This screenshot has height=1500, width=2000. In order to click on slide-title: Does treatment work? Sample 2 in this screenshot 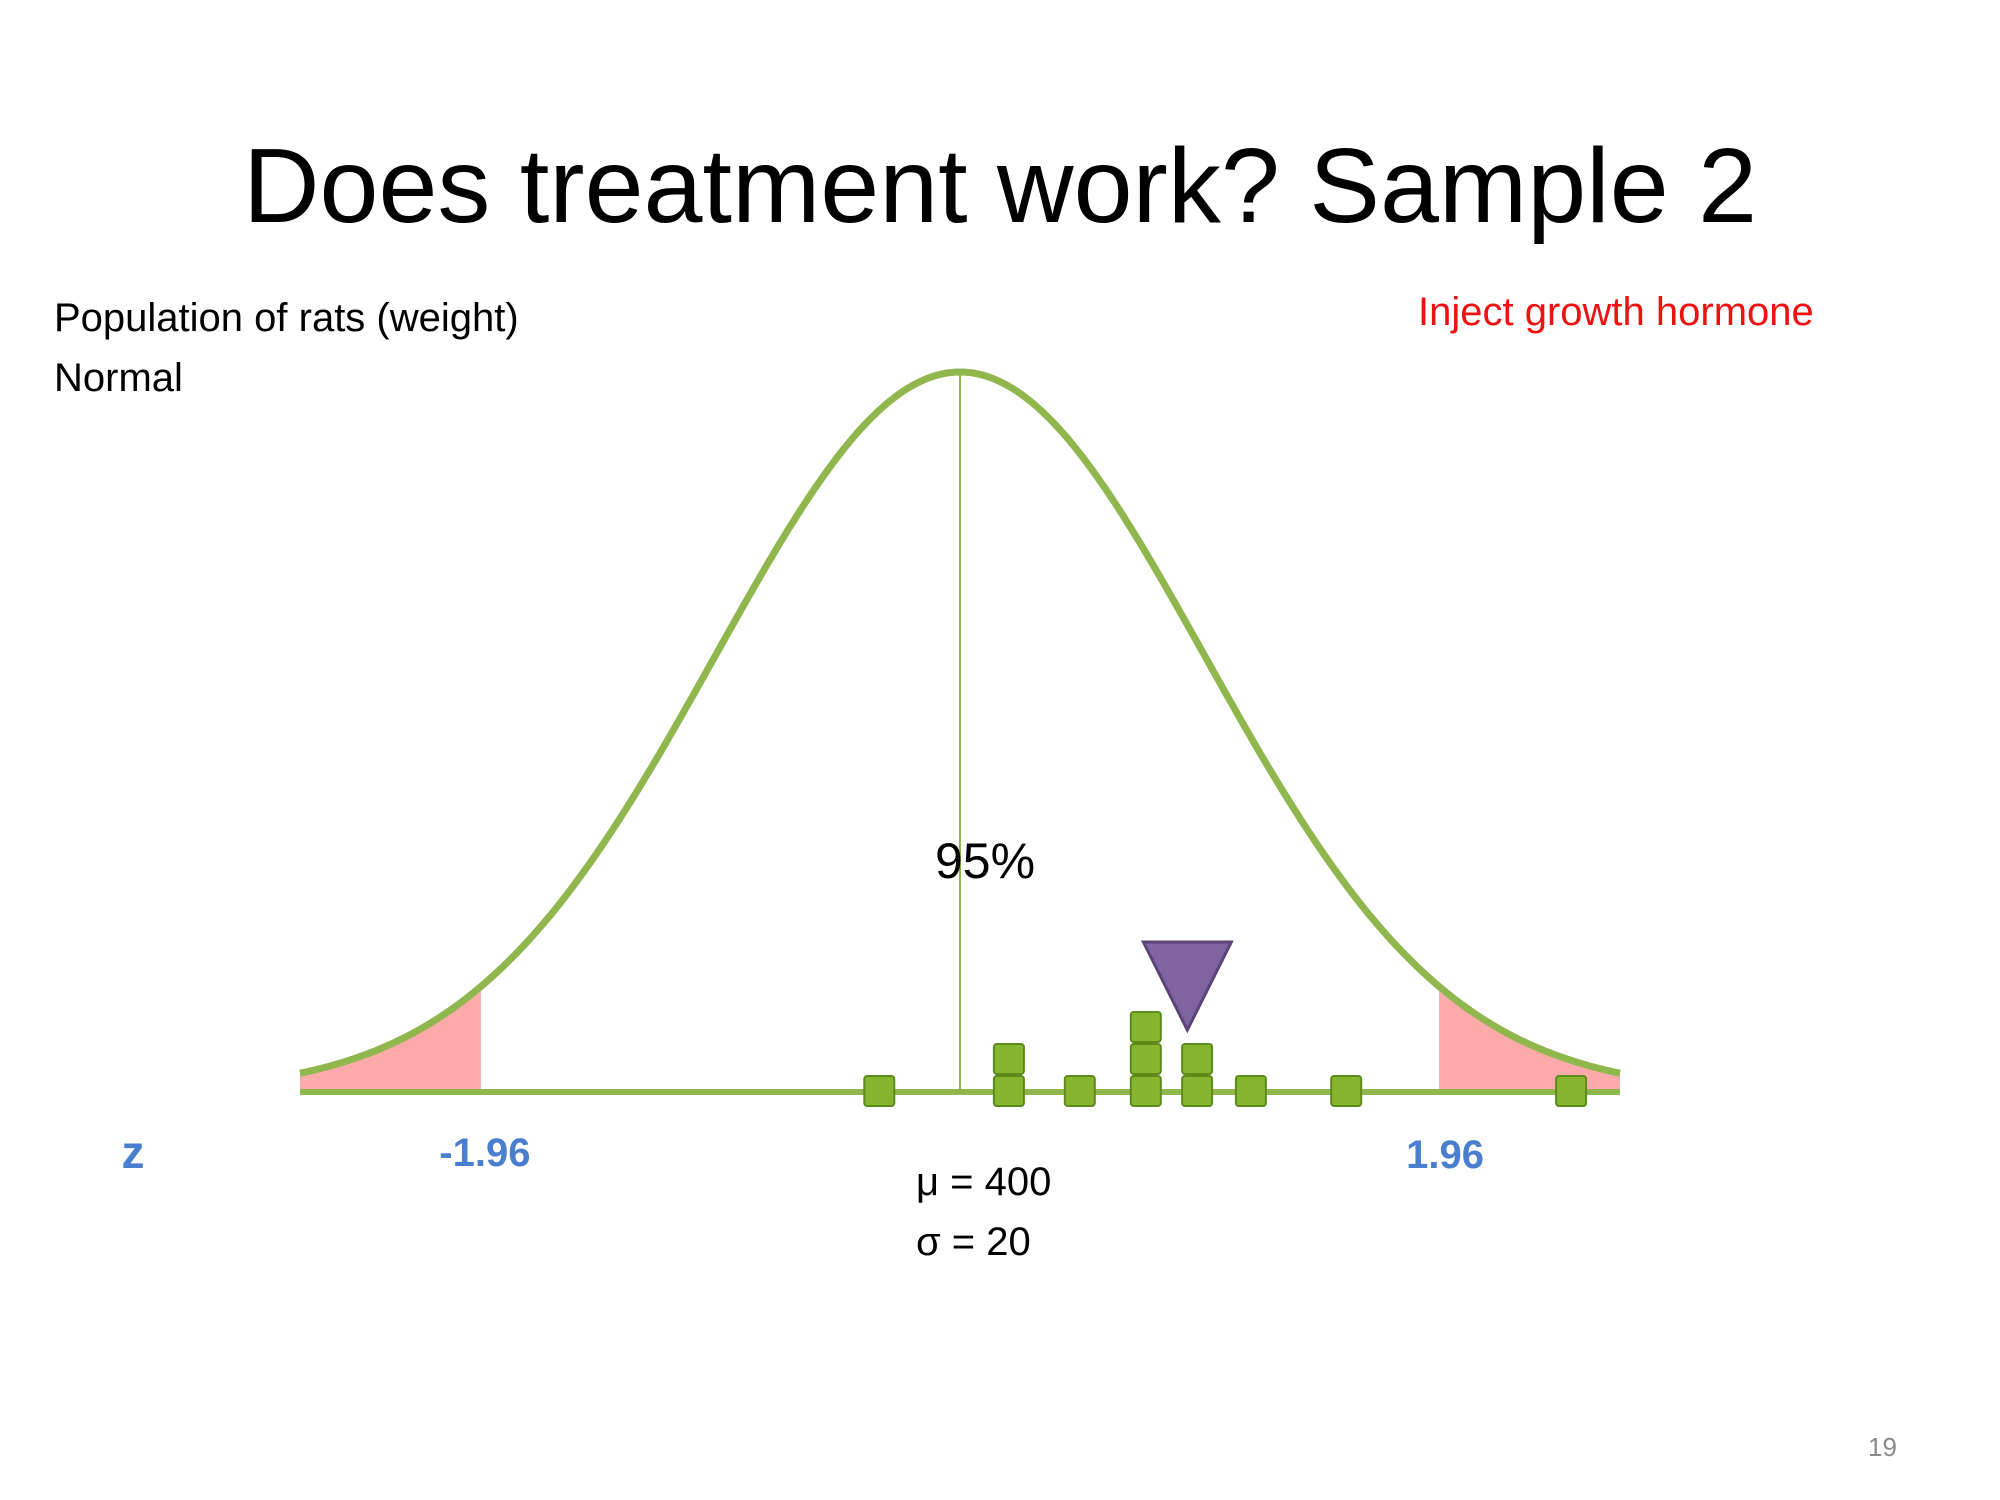, I will do `click(1000, 186)`.